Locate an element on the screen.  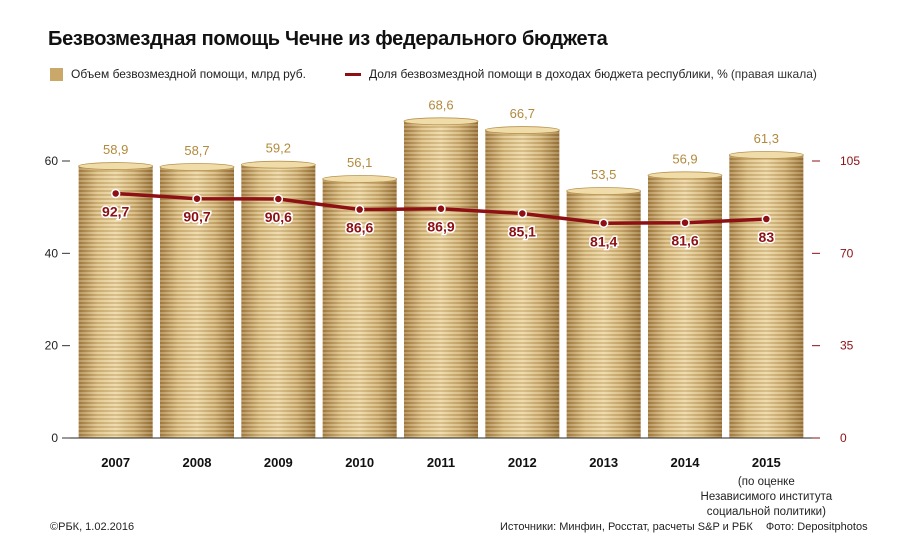
share-line-value-label: 86,9 is located at coordinates (440, 227).